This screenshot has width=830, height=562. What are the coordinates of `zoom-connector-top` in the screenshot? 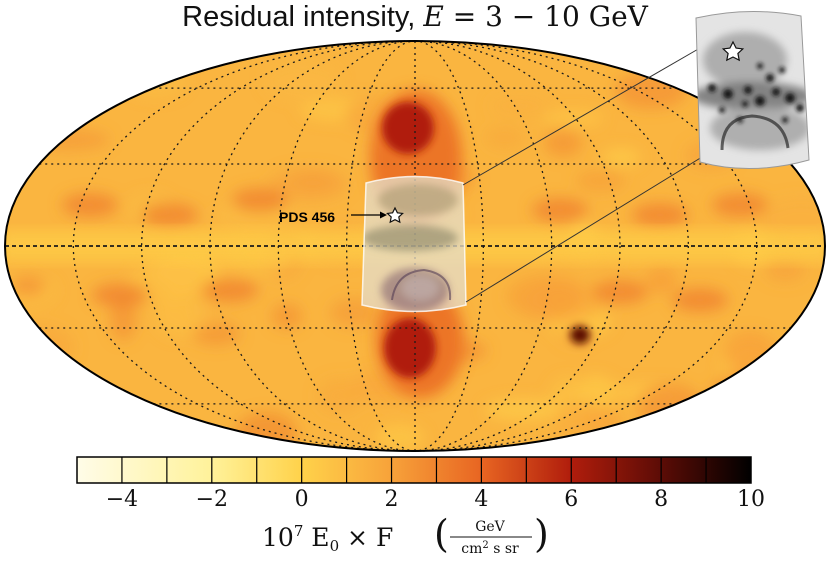 It's located at (581, 116).